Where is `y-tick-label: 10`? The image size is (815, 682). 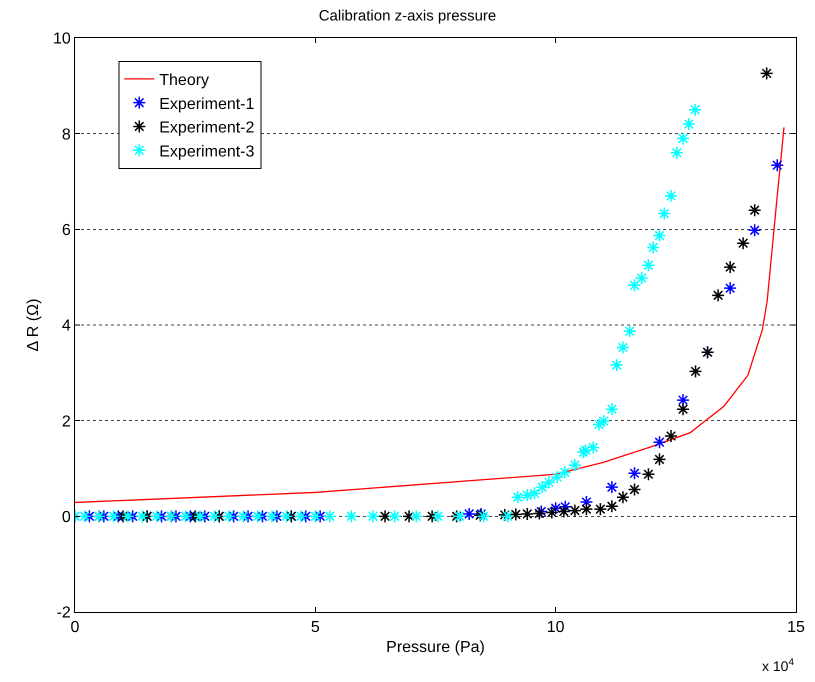
y-tick-label: 10 is located at coordinates (62, 39).